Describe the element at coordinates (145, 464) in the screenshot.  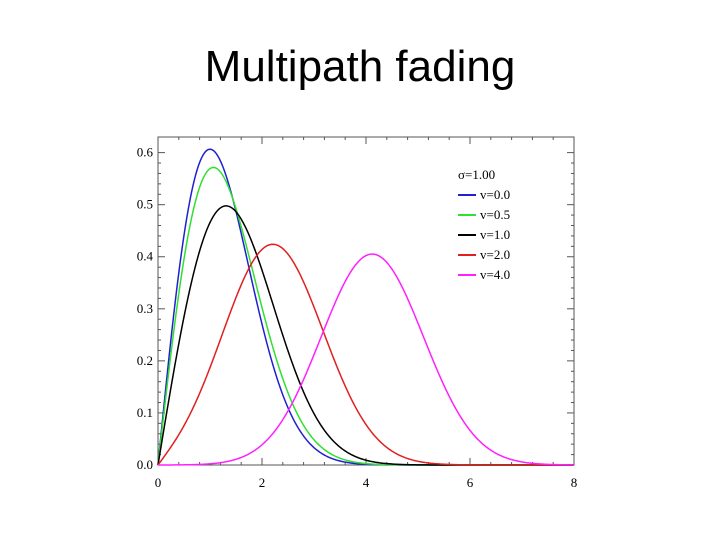
I see `y-tick-label: 0.0` at that location.